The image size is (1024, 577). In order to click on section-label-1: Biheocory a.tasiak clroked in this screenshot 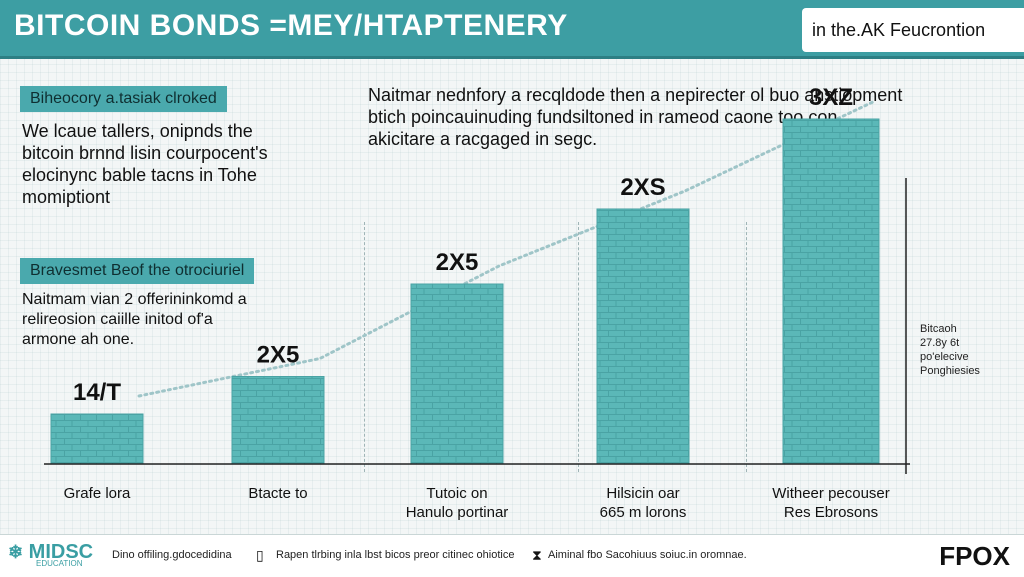, I will do `click(123, 99)`.